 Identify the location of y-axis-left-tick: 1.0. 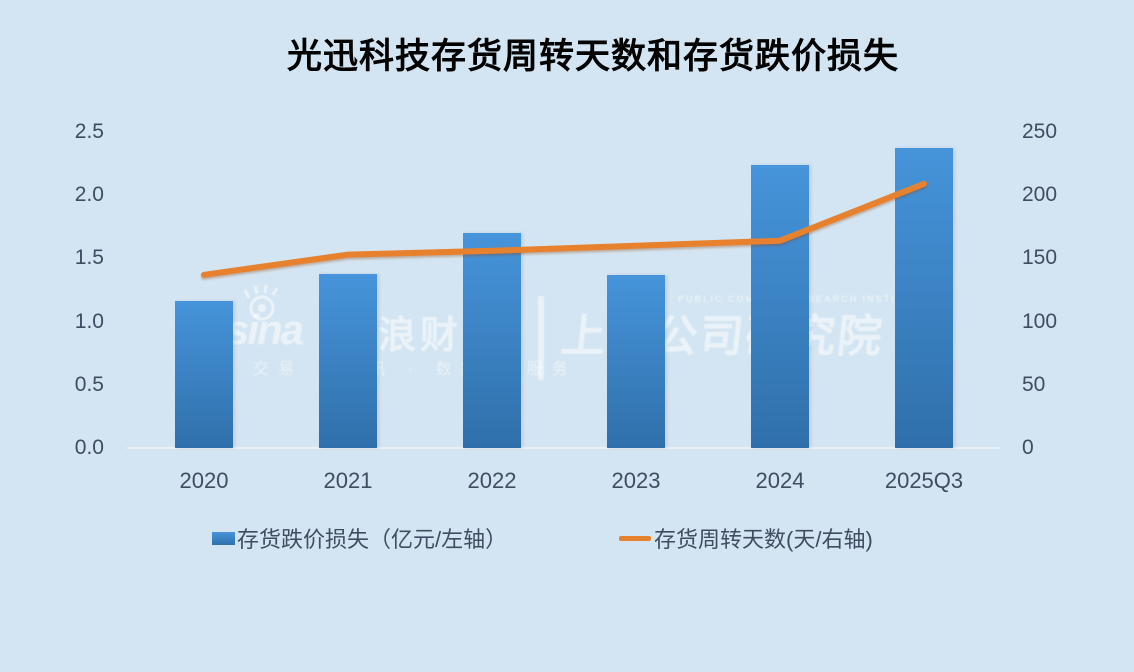
(89, 321).